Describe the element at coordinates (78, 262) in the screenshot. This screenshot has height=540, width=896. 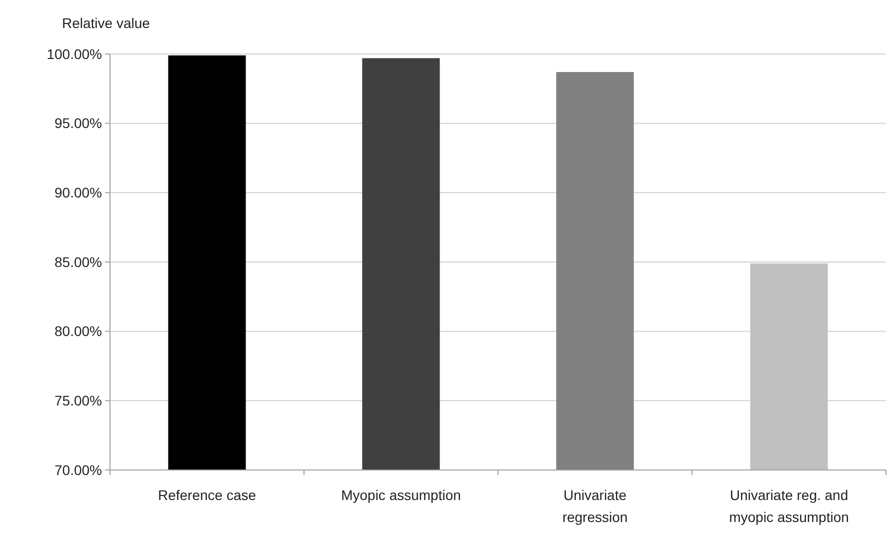
I see `y-tick-label: 85.00%` at that location.